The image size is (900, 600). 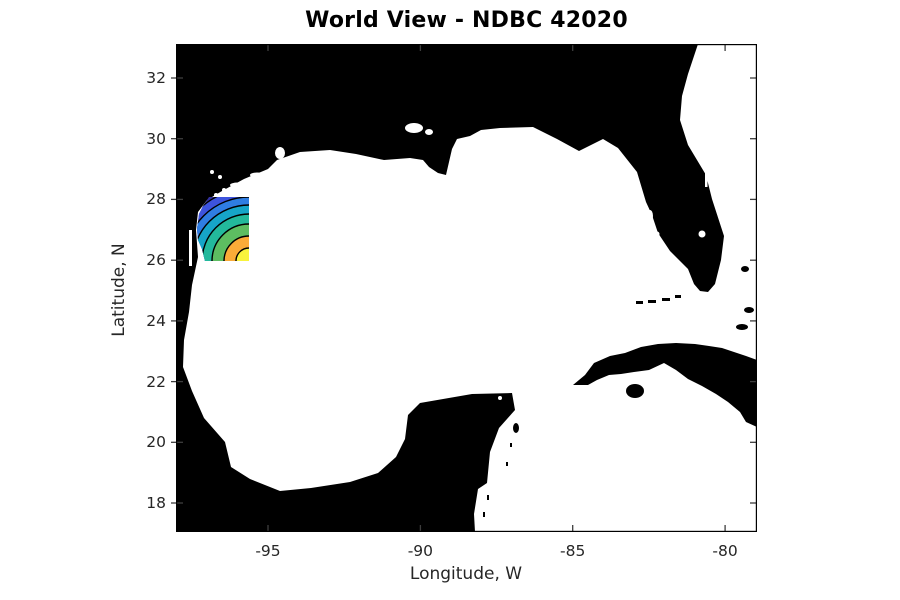 I want to click on x-tick-label: -95, so click(x=268, y=551).